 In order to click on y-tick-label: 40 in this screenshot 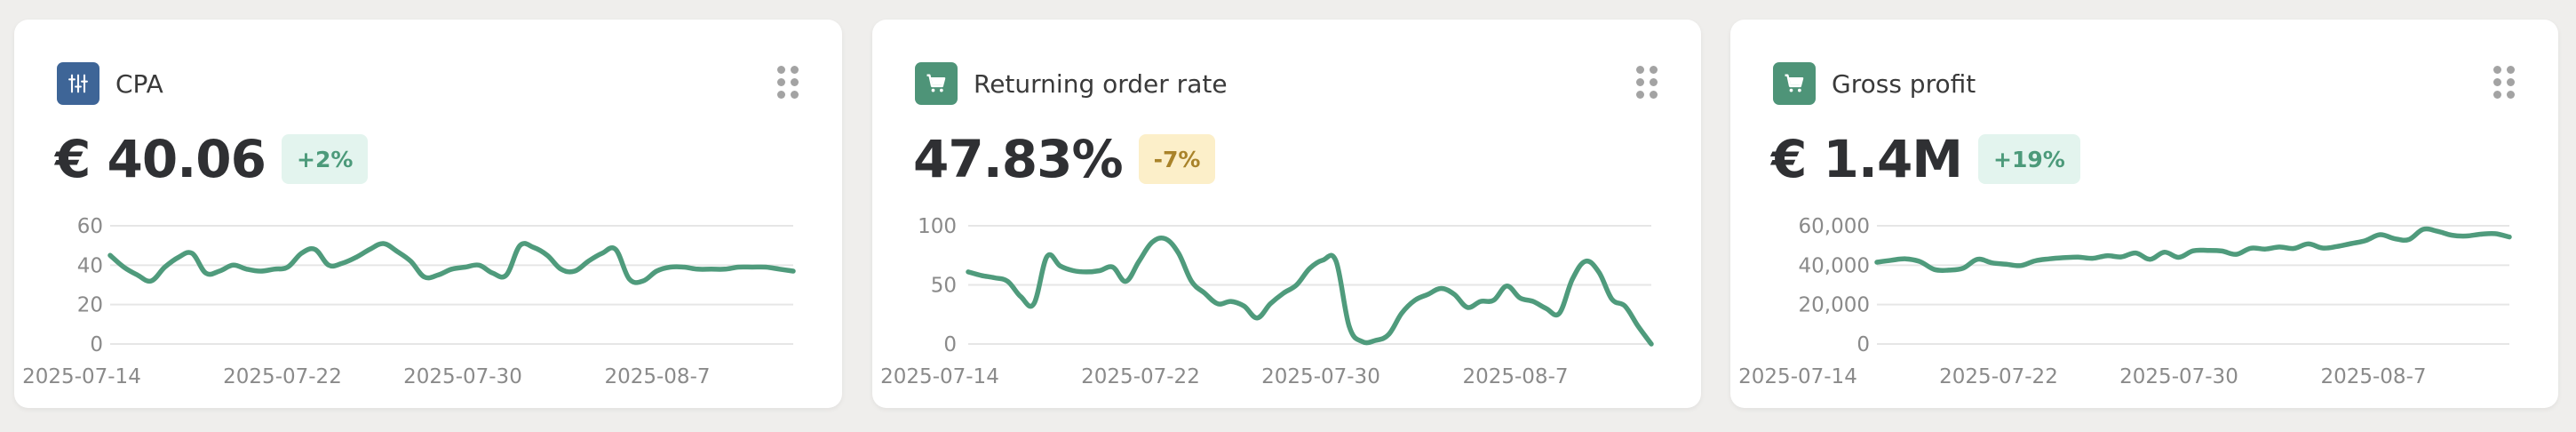, I will do `click(90, 265)`.